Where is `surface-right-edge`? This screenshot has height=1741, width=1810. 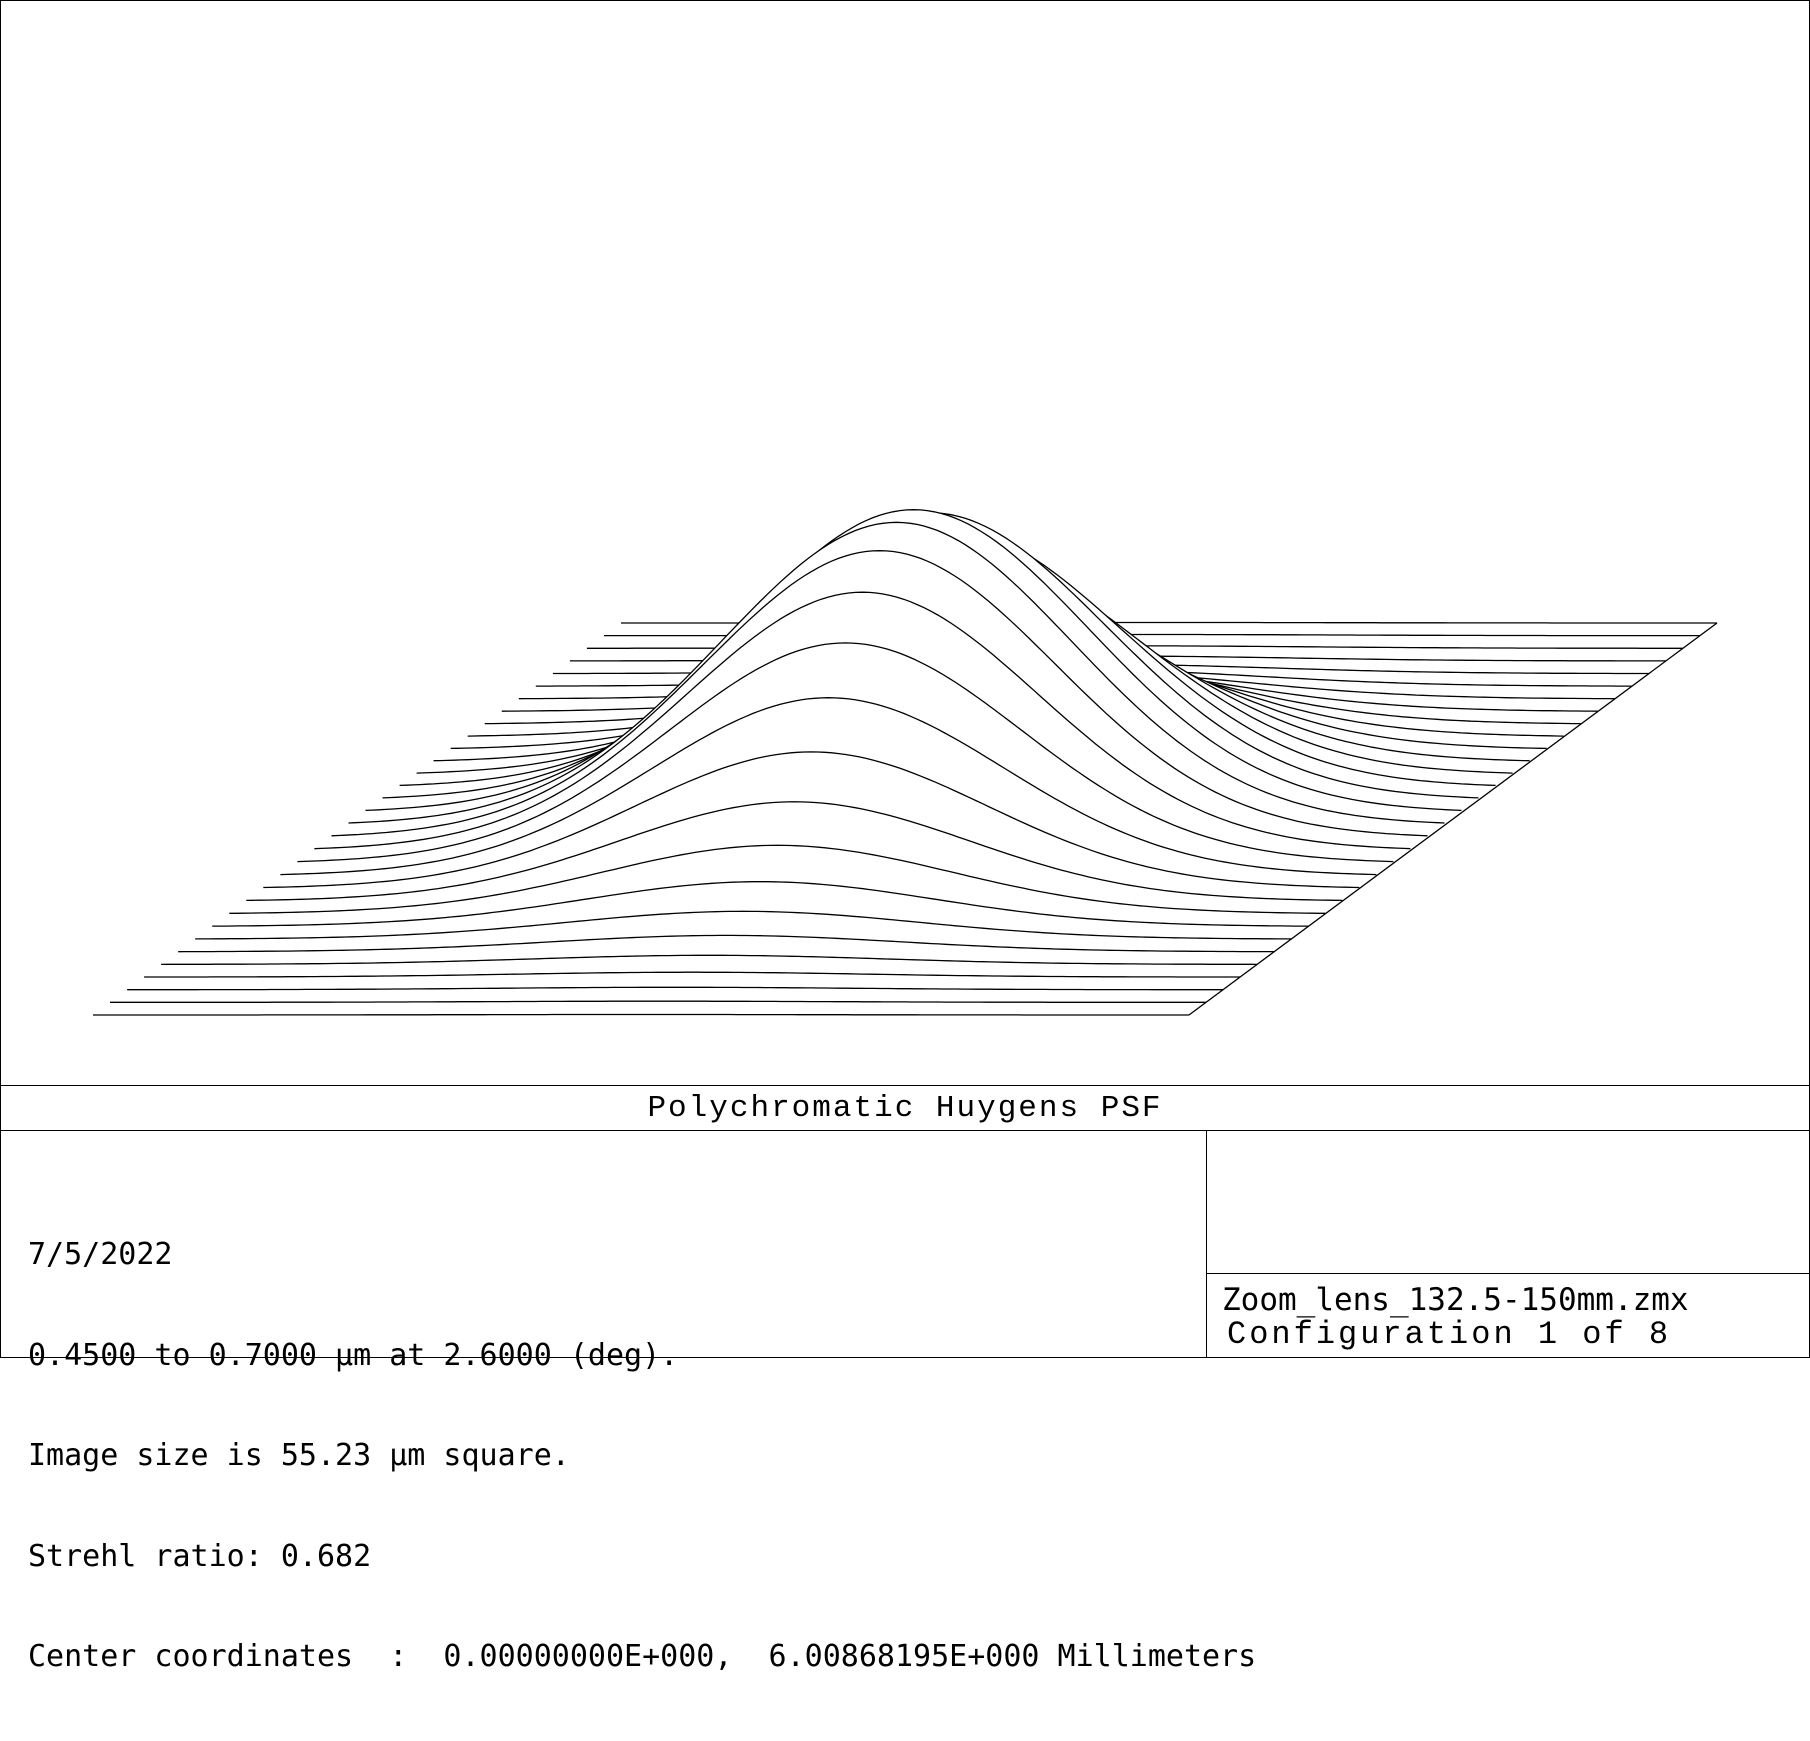 surface-right-edge is located at coordinates (1453, 819).